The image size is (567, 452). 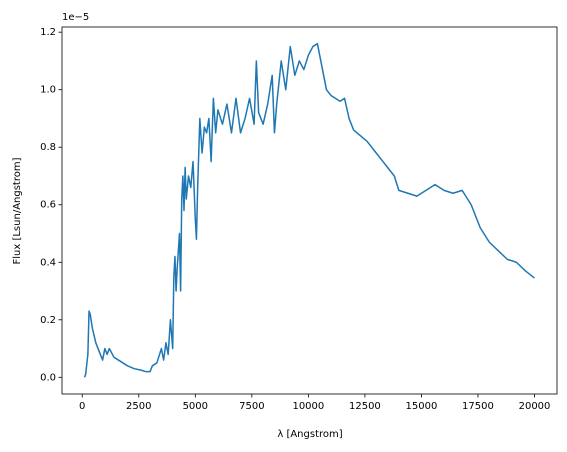 I want to click on x-tick-label: 20000, so click(x=535, y=406).